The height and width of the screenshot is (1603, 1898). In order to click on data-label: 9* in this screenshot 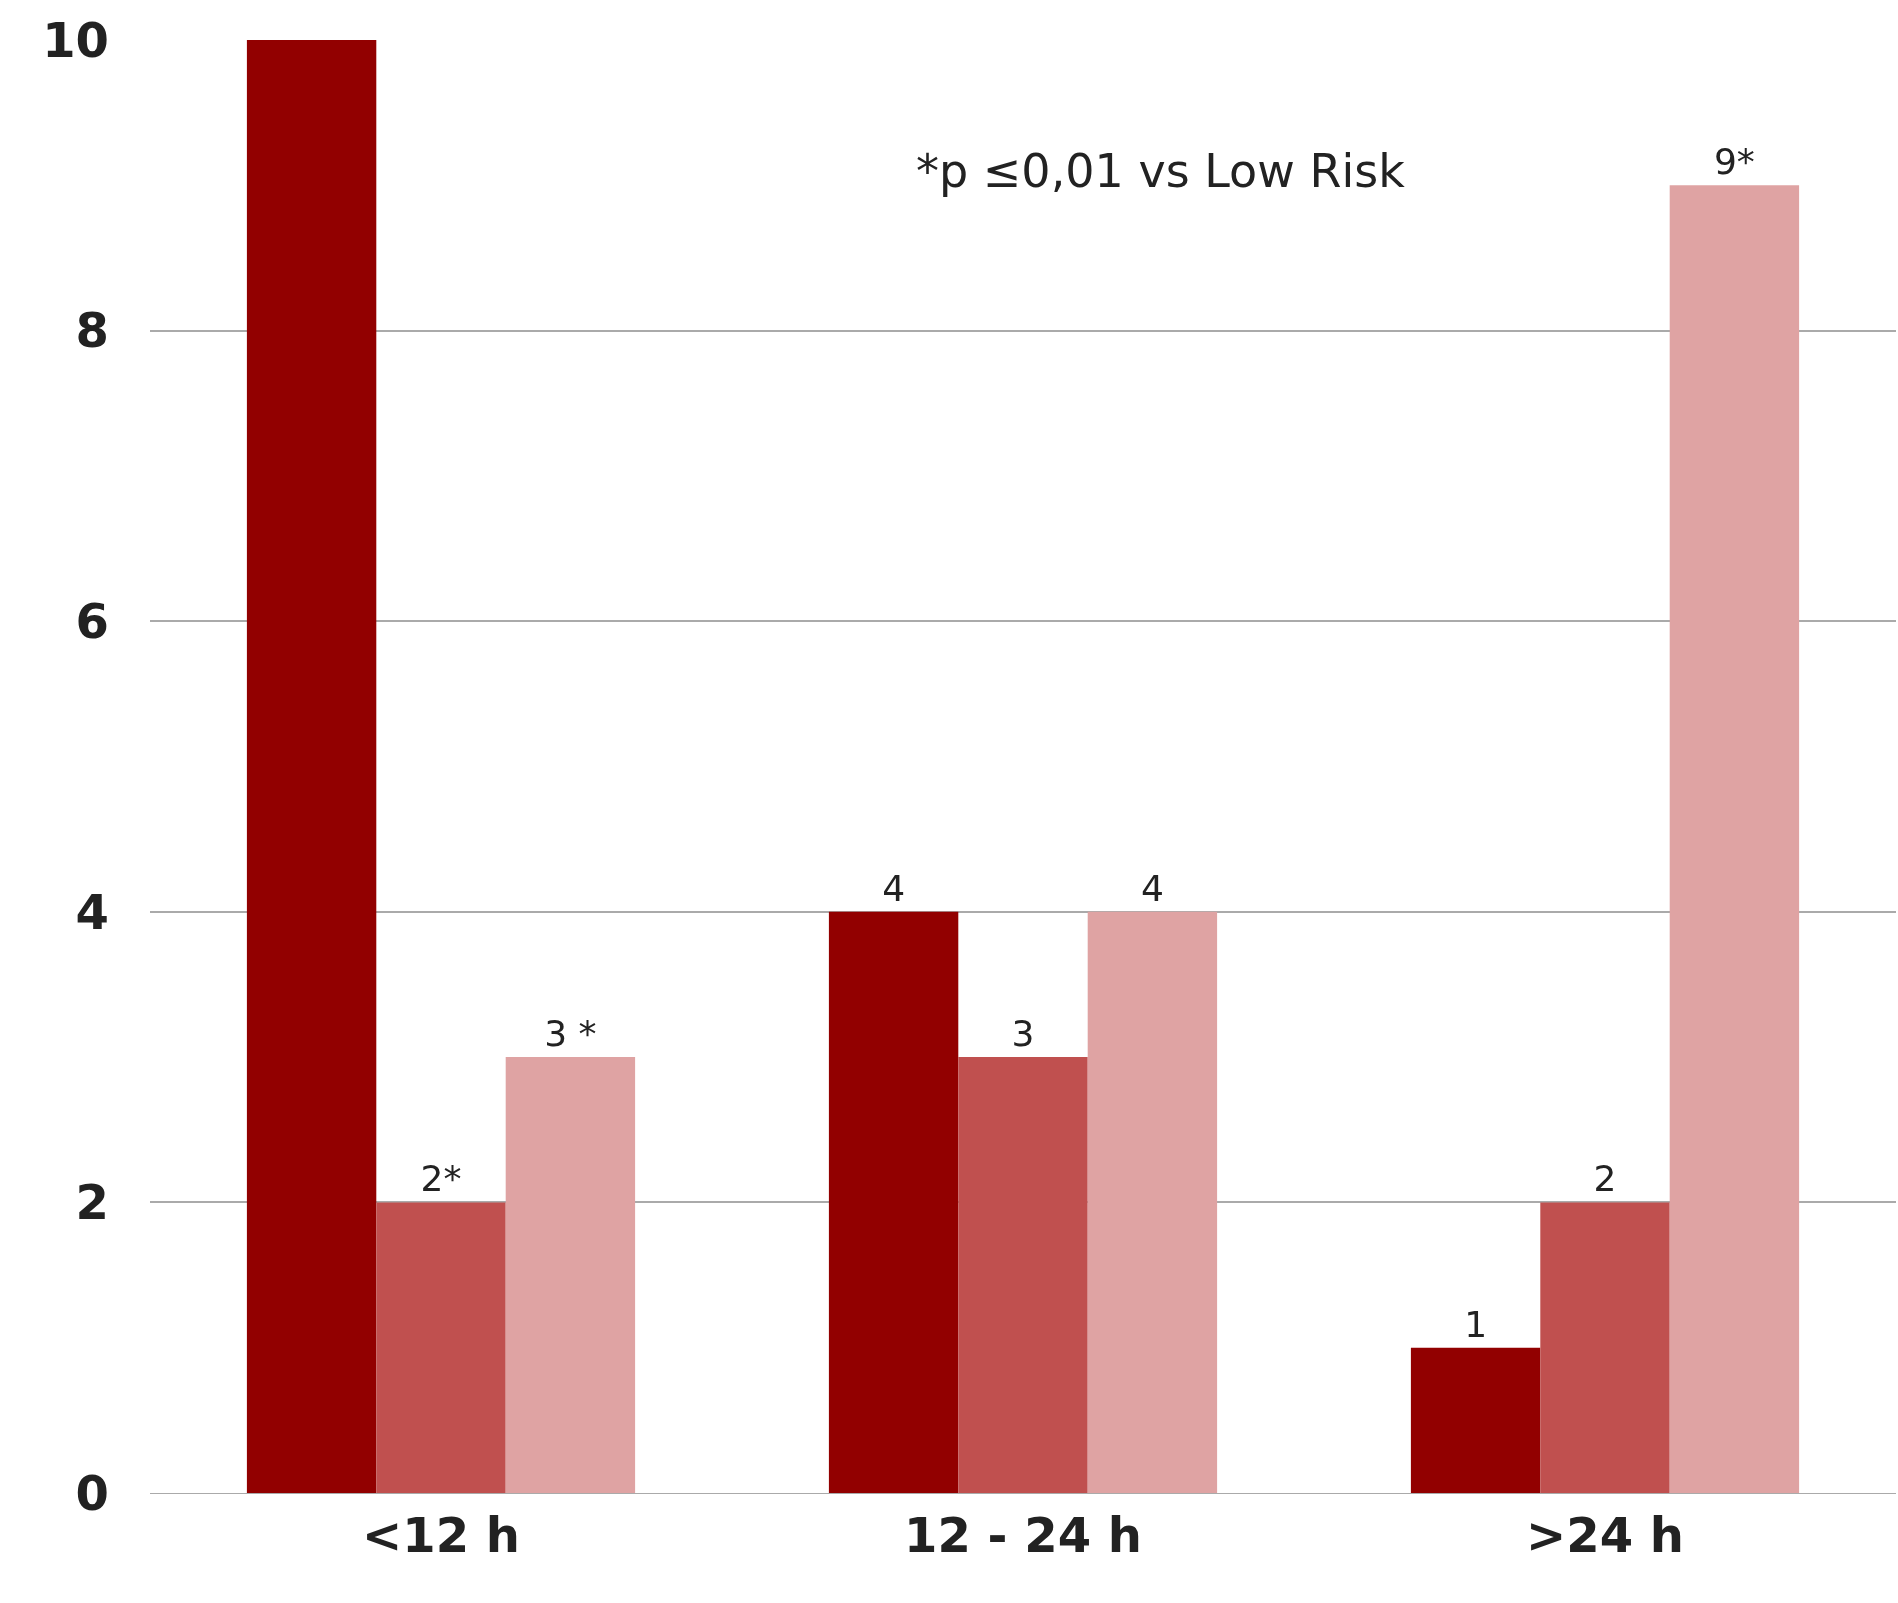, I will do `click(1734, 162)`.